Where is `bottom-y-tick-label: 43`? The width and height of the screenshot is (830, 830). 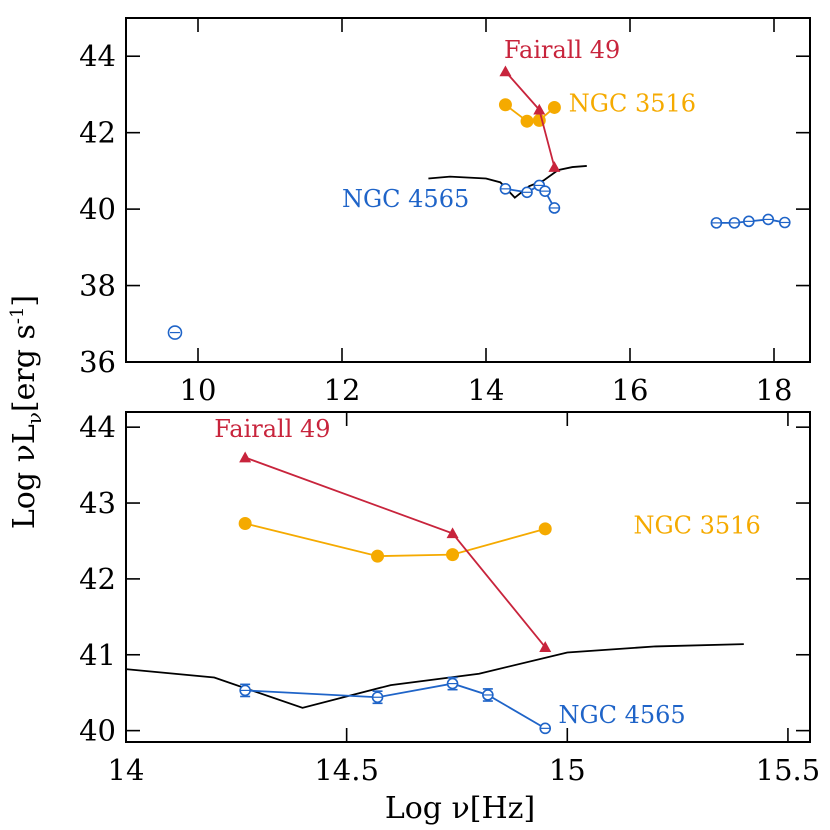 bottom-y-tick-label: 43 is located at coordinates (97, 503).